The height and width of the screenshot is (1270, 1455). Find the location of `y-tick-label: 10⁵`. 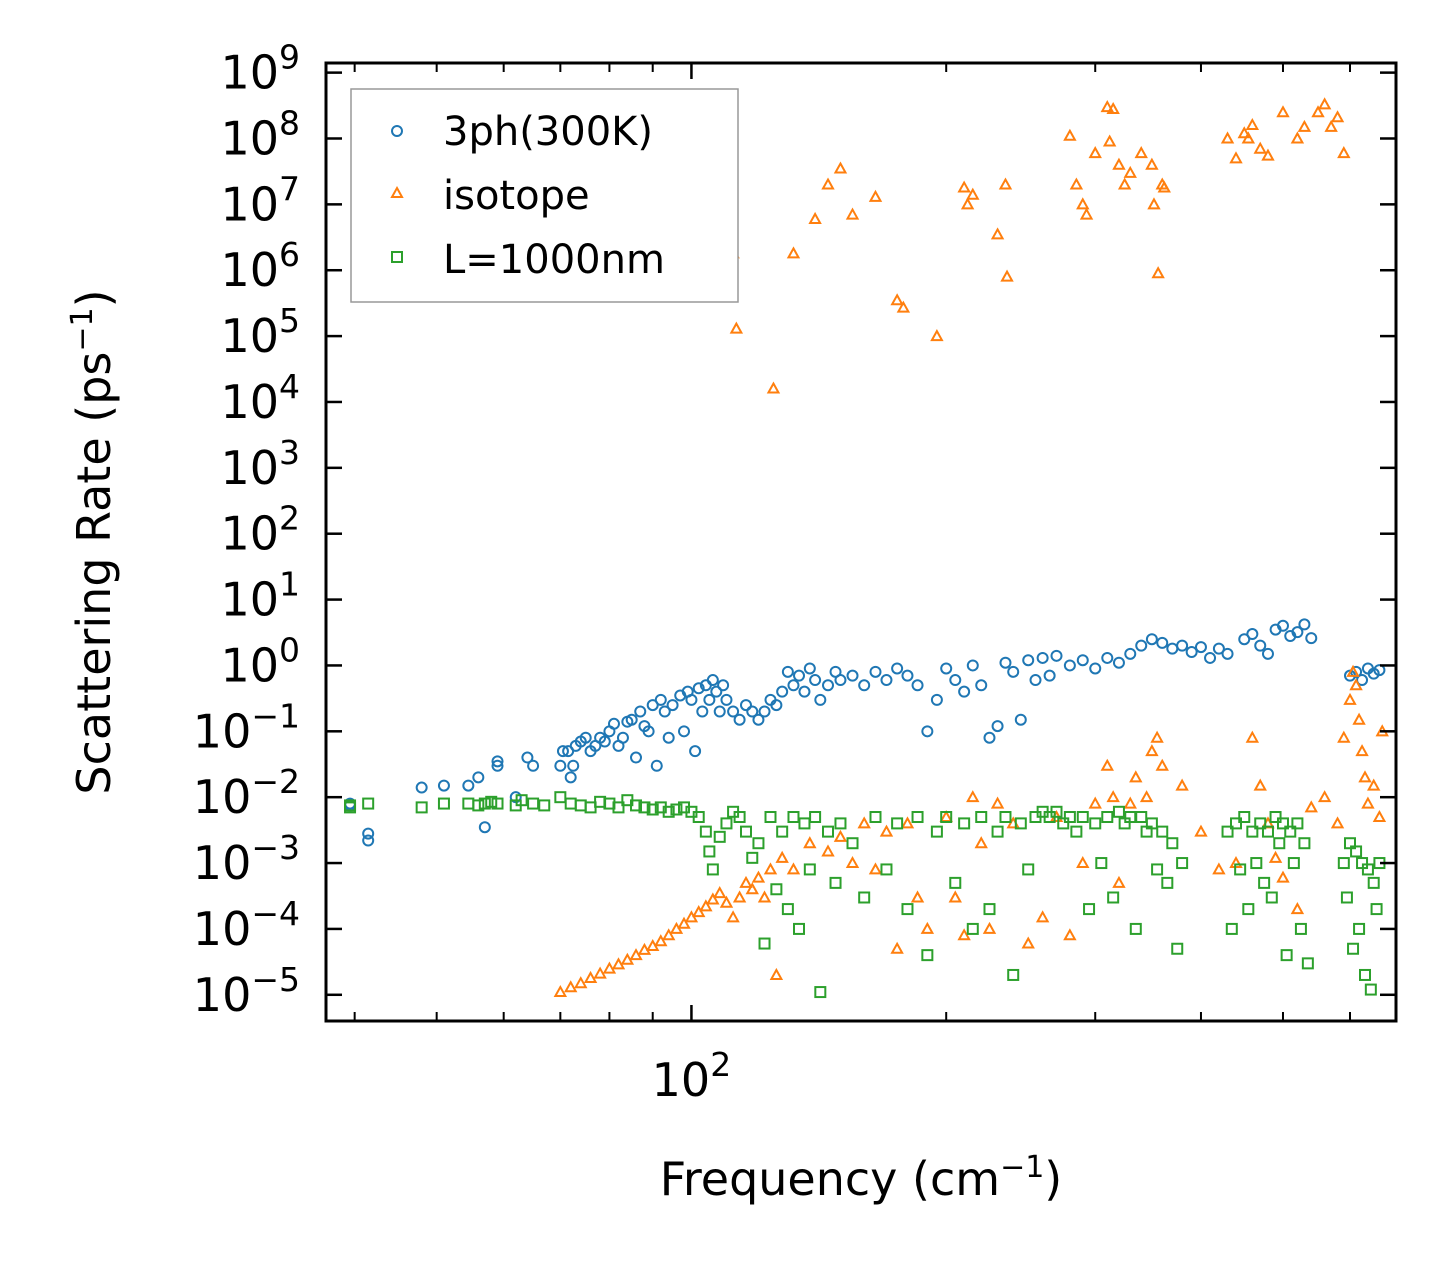

y-tick-label: 10⁵ is located at coordinates (260, 332).